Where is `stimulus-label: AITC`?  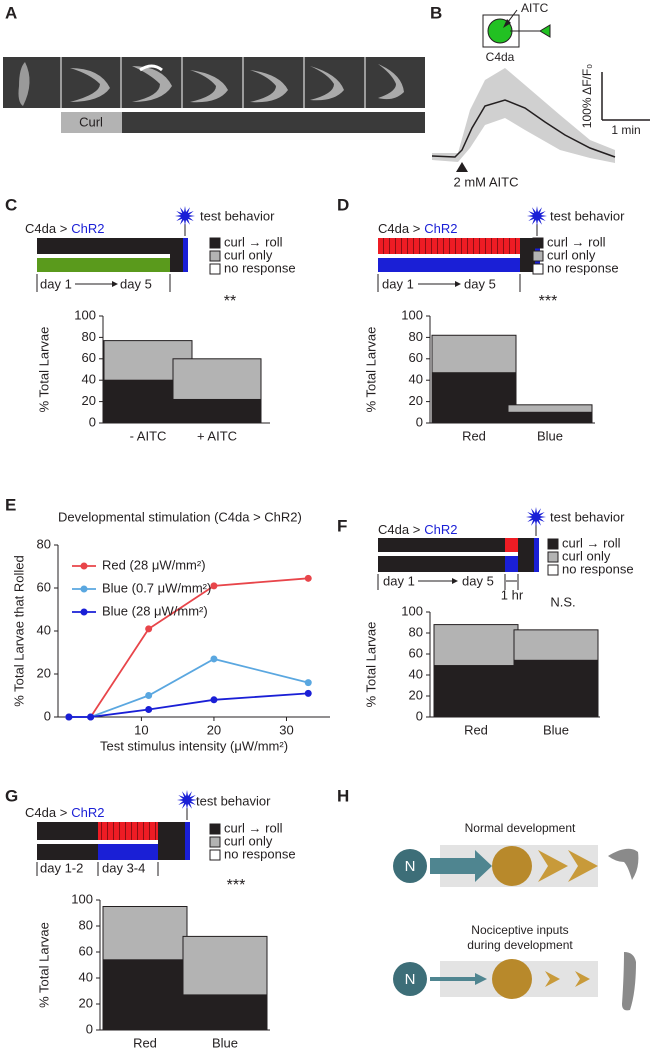
stimulus-label: AITC is located at coordinates (535, 8).